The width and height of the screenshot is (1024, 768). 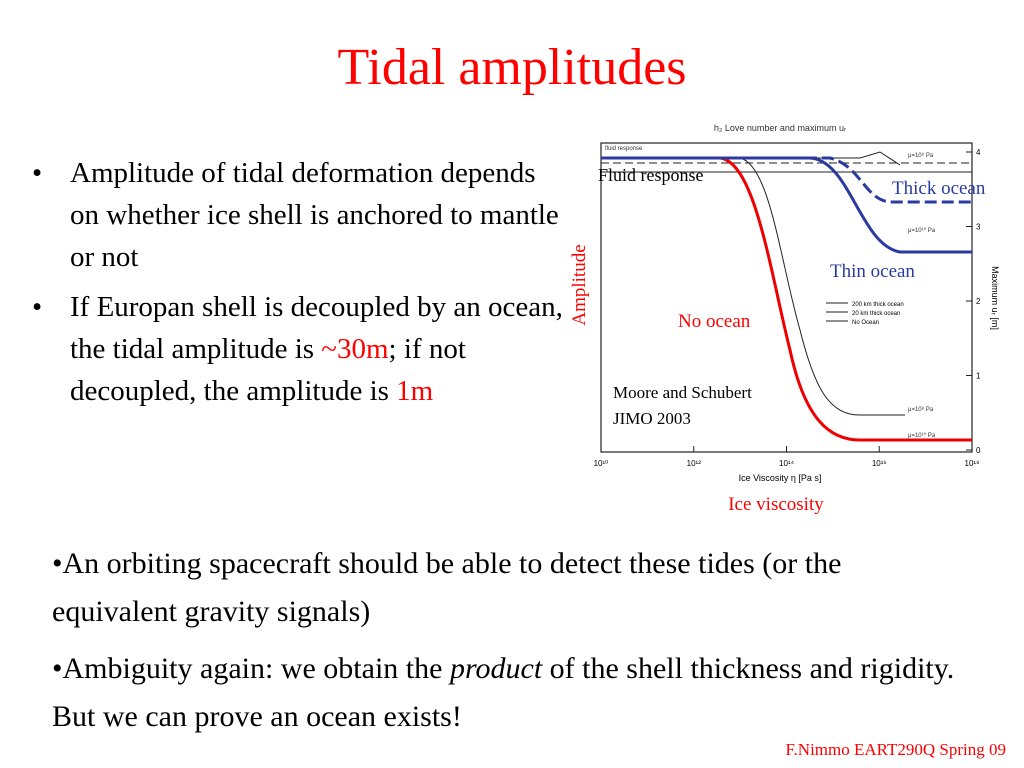 I want to click on annotation: No ocean, so click(x=714, y=321).